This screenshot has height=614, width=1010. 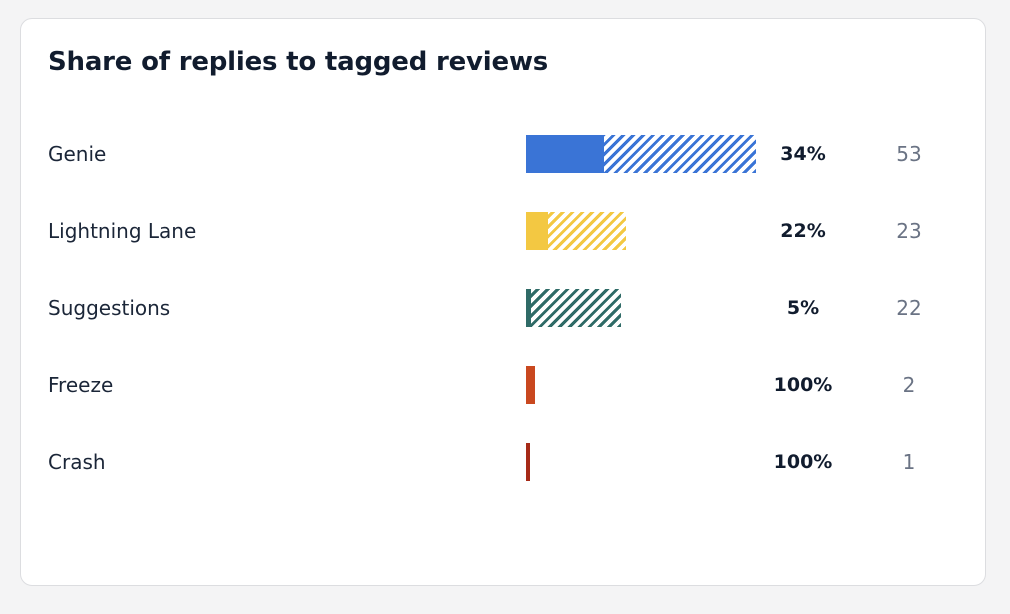 What do you see at coordinates (909, 308) in the screenshot?
I see `row-count: 22` at bounding box center [909, 308].